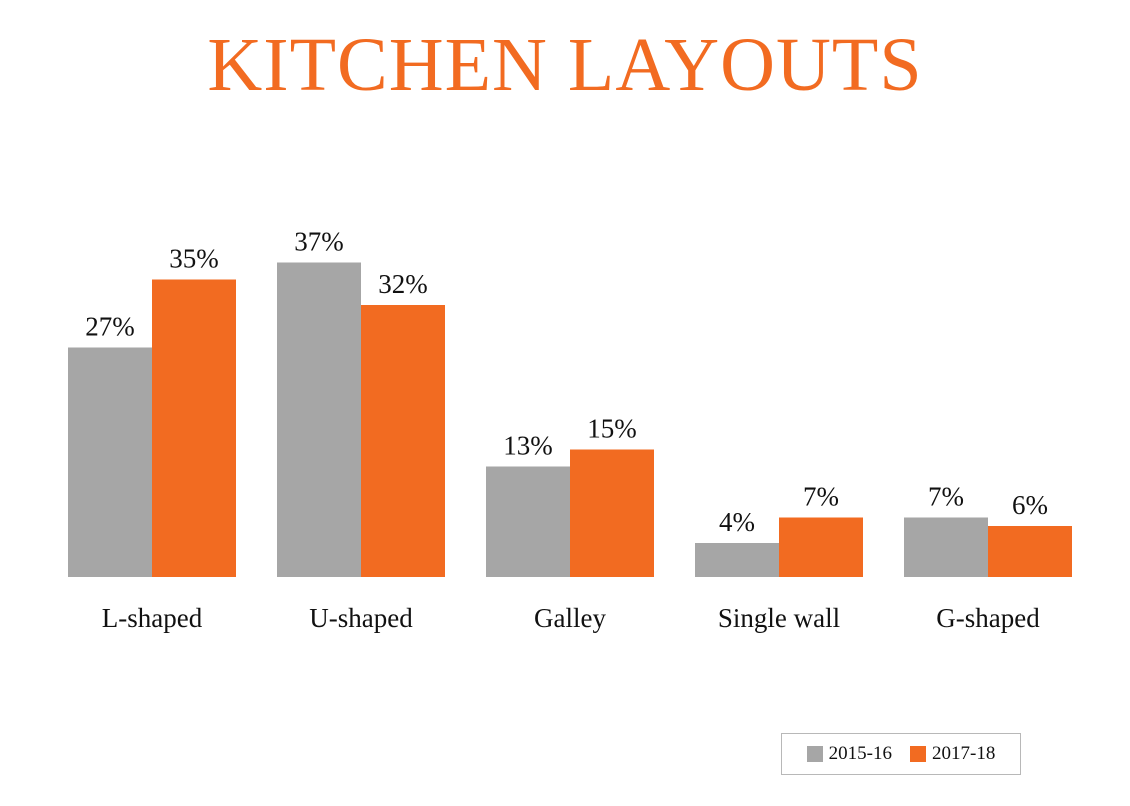 Image resolution: width=1130 pixels, height=806 pixels. I want to click on data-label-single-wall-2017-18: 7%, so click(821, 497).